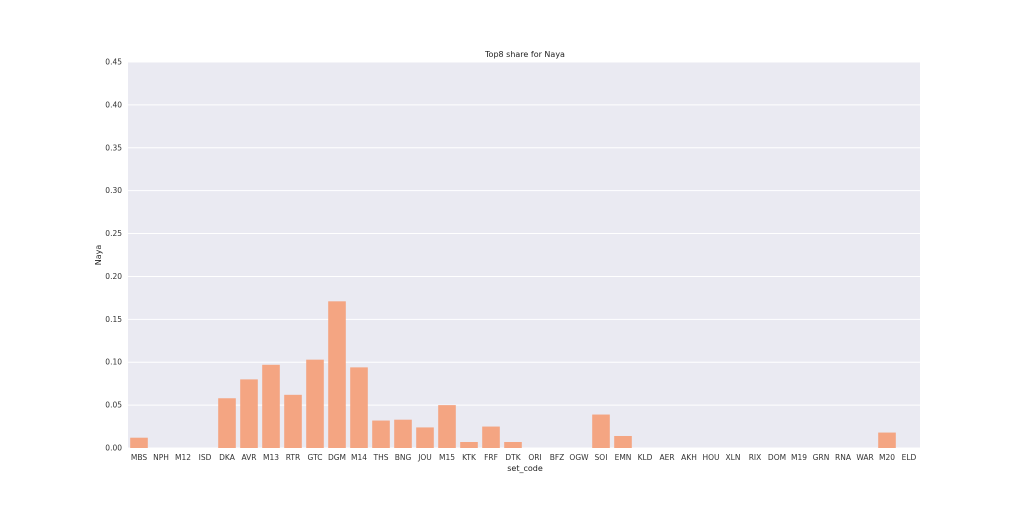 The width and height of the screenshot is (1024, 512). What do you see at coordinates (381, 434) in the screenshot?
I see `bar-ths` at bounding box center [381, 434].